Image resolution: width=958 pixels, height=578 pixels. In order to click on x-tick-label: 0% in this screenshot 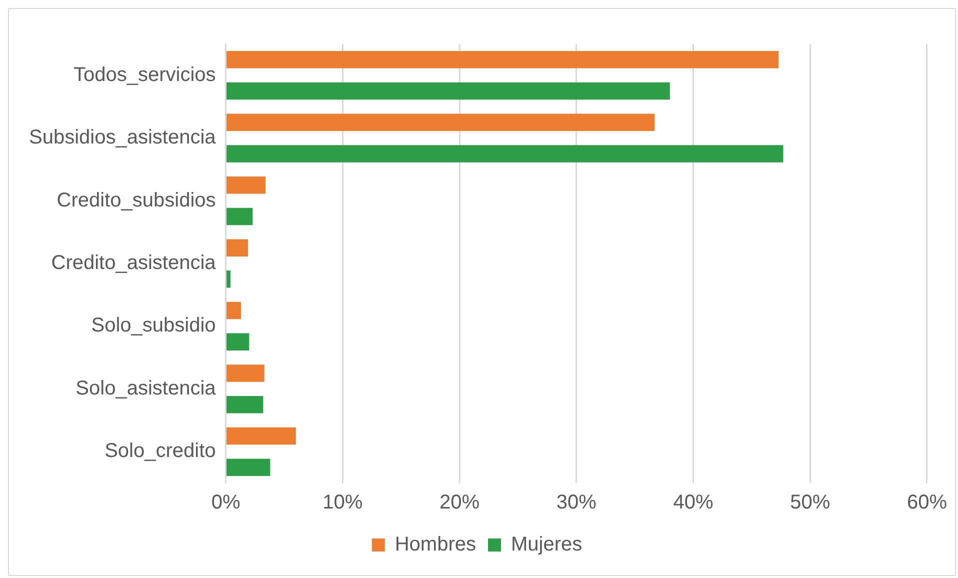, I will do `click(225, 503)`.